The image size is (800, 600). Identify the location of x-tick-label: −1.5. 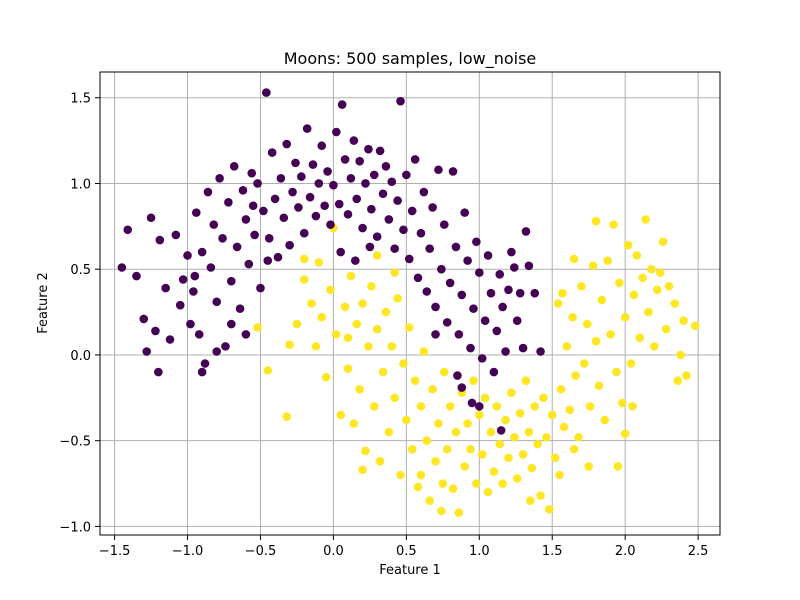
(115, 551).